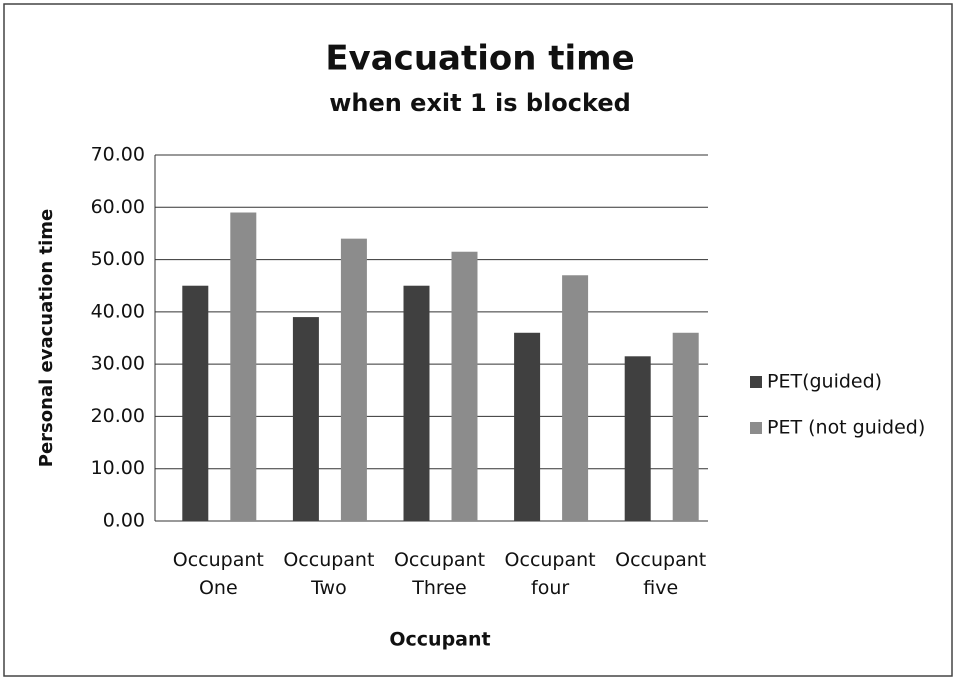 The image size is (958, 682). Describe the element at coordinates (661, 574) in the screenshot. I see `x-tick-label: Occupant five` at that location.